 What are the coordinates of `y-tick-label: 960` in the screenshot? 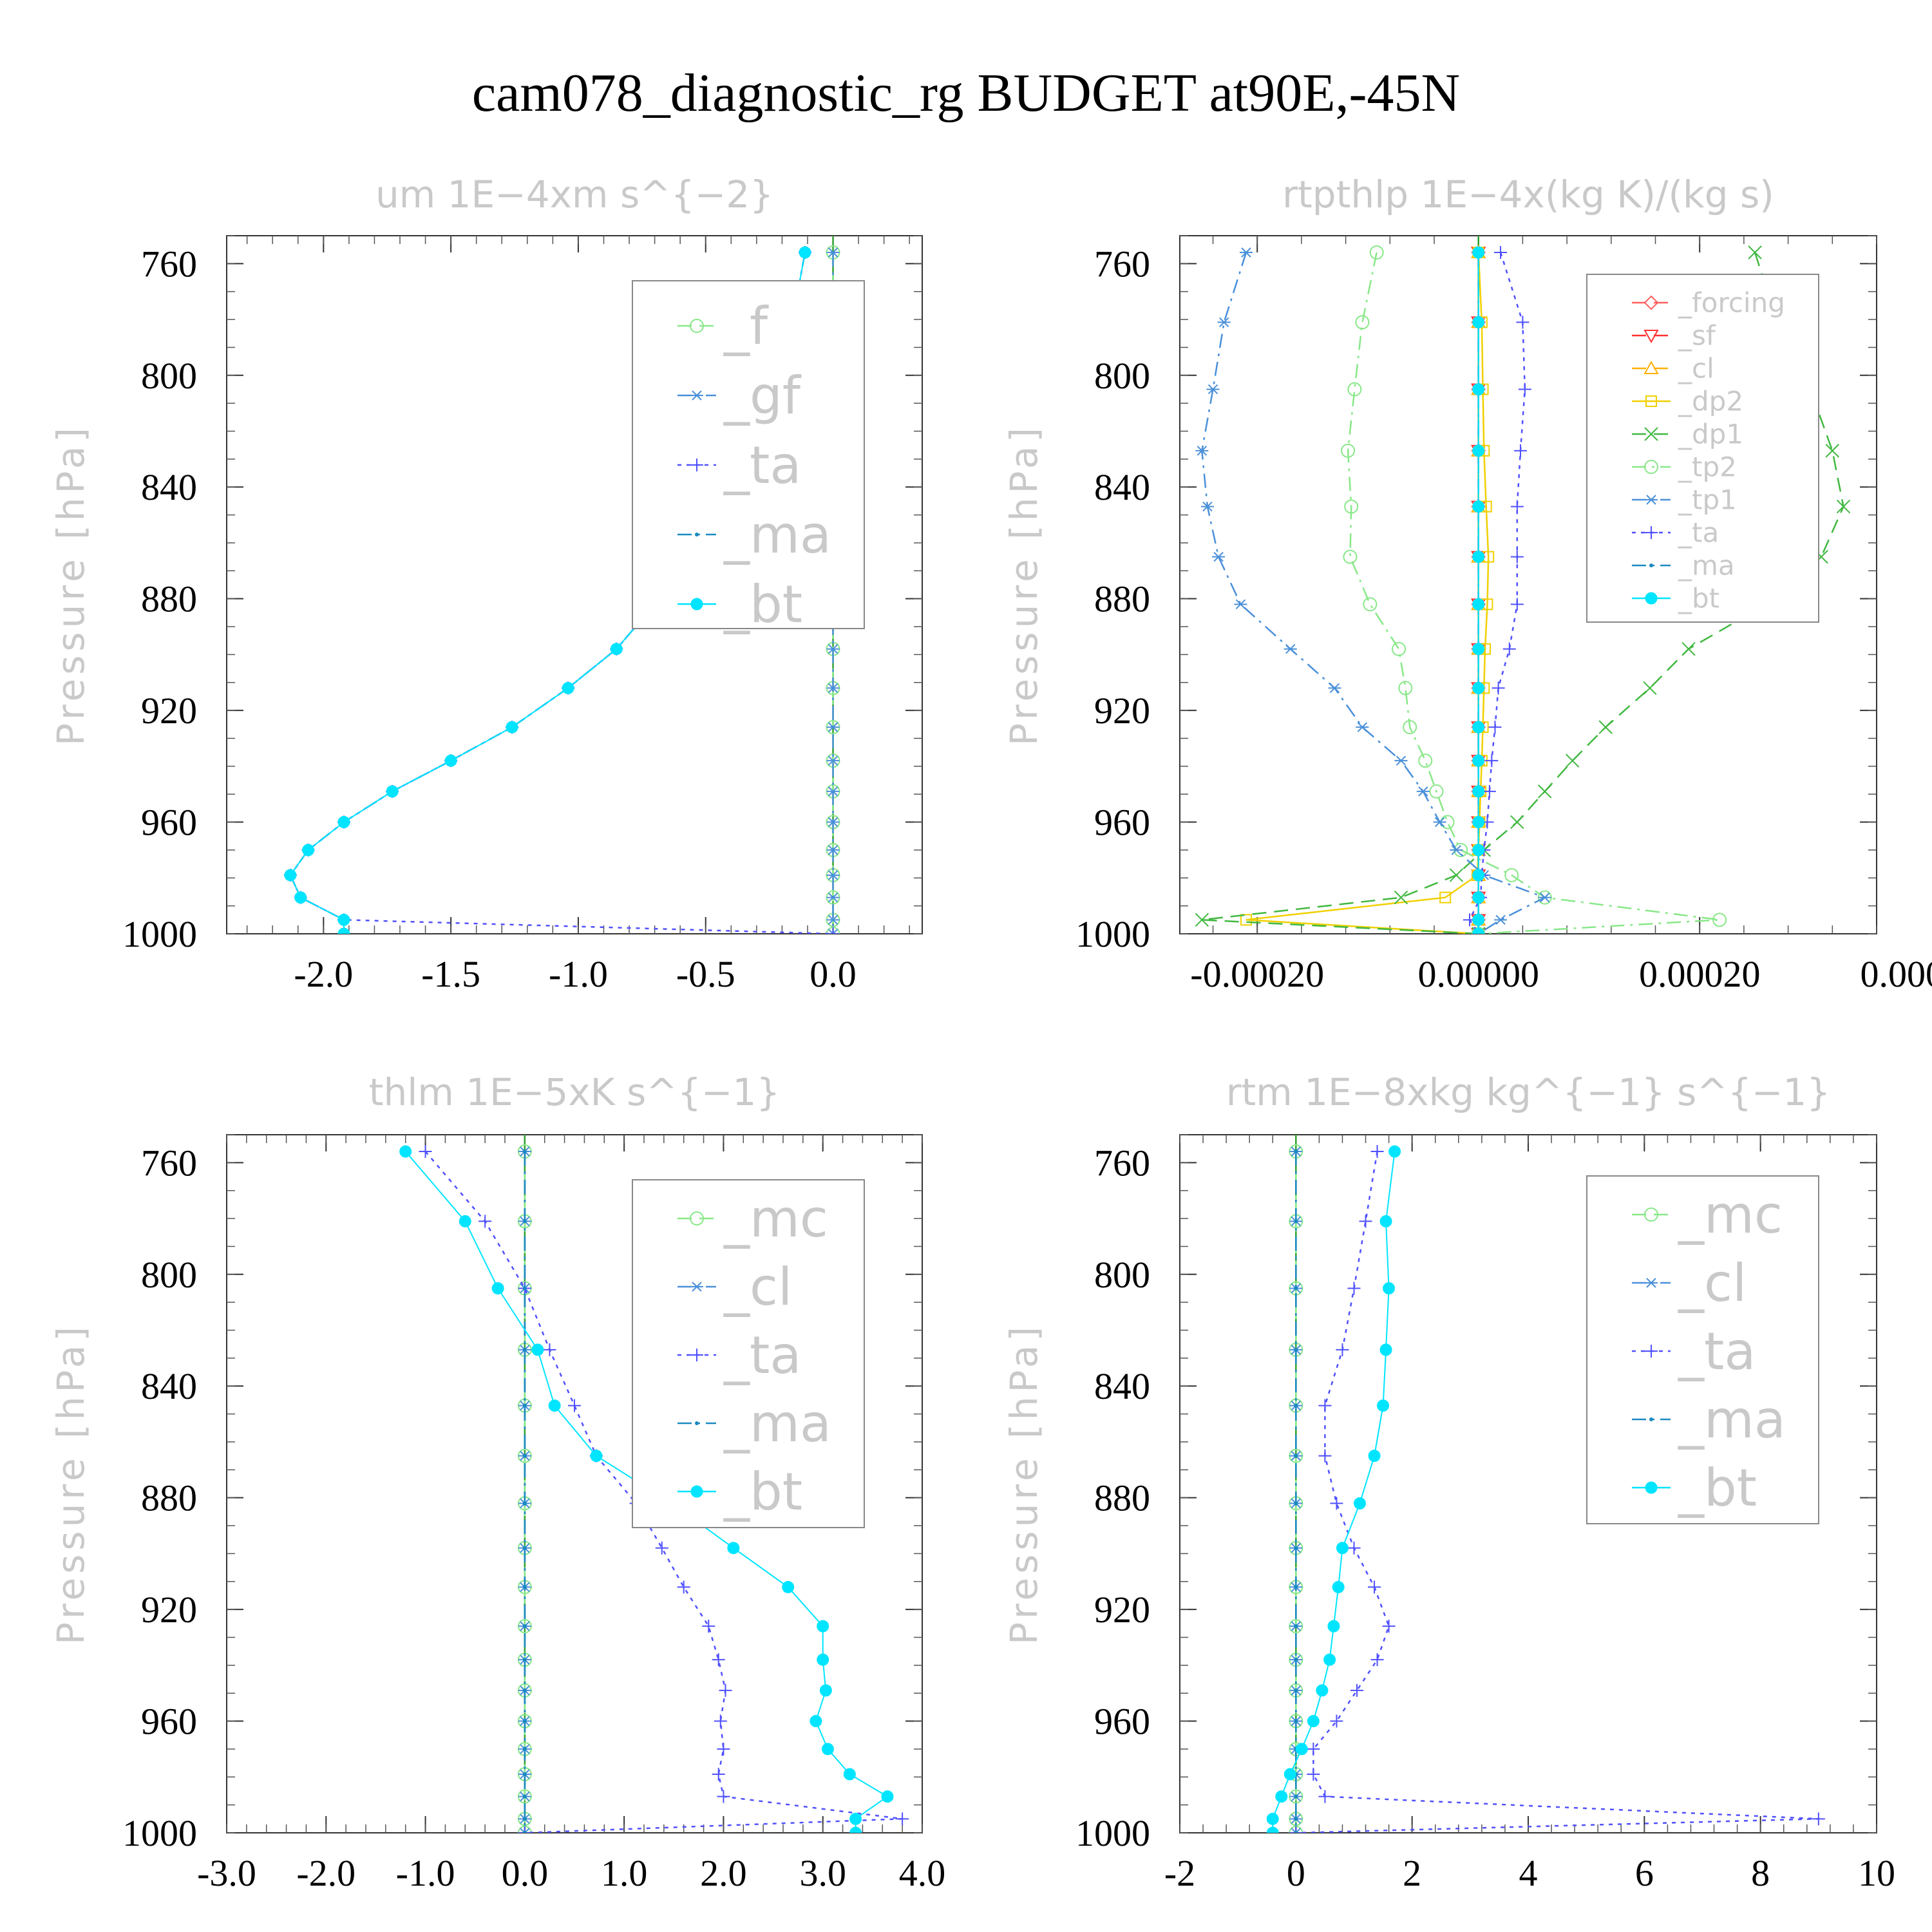 It's located at (1122, 823).